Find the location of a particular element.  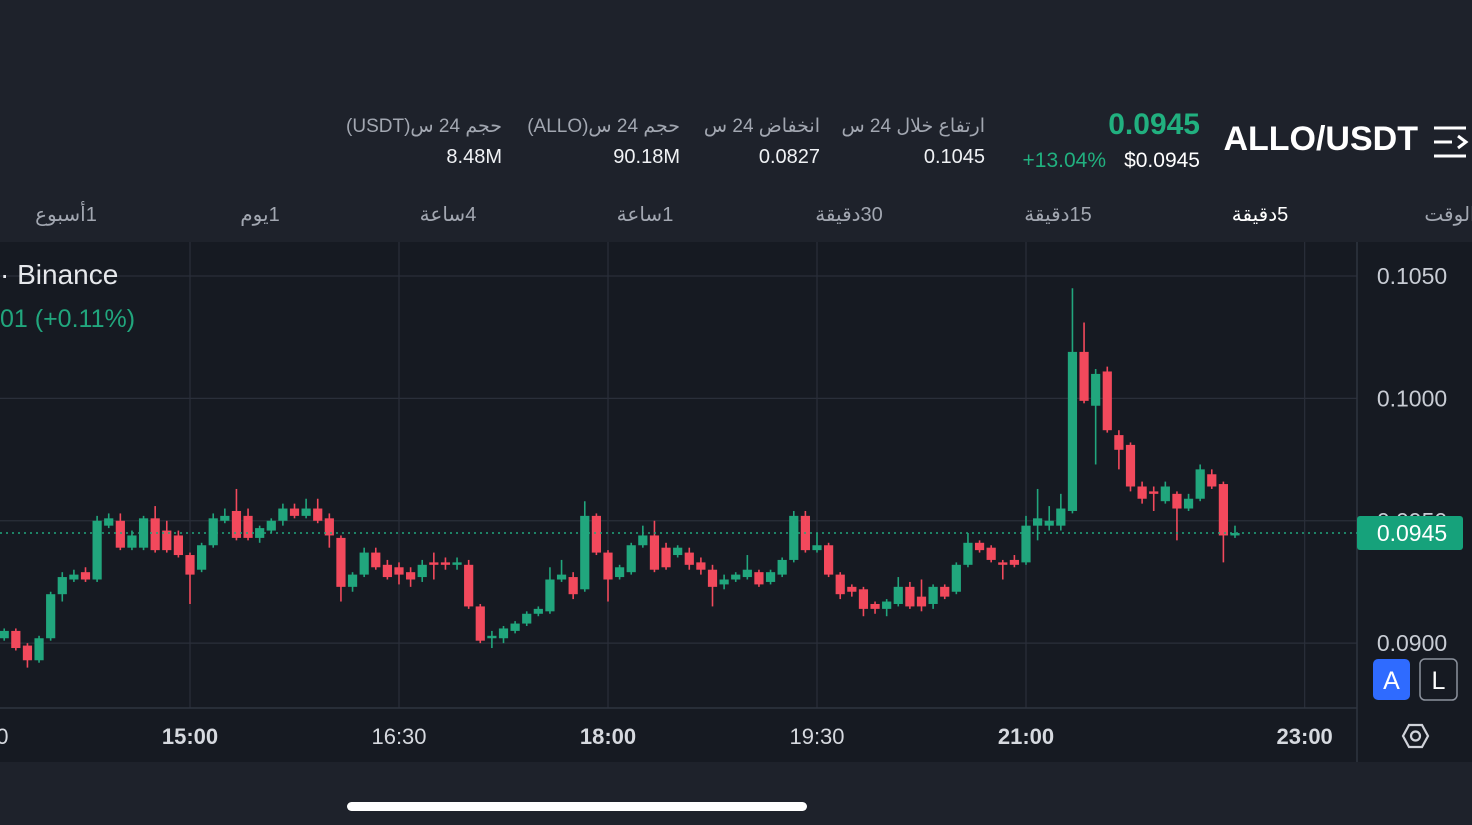

stat-label: حجم 24 س(ALLO) is located at coordinates (603, 126).